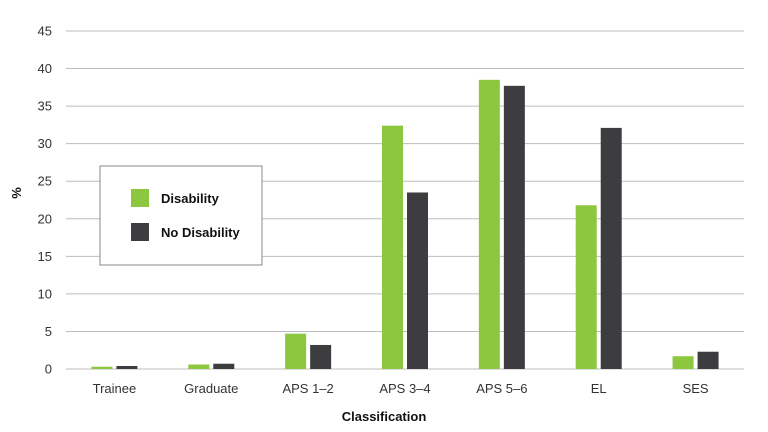  What do you see at coordinates (45, 143) in the screenshot?
I see `y-tick-label-30: 30` at bounding box center [45, 143].